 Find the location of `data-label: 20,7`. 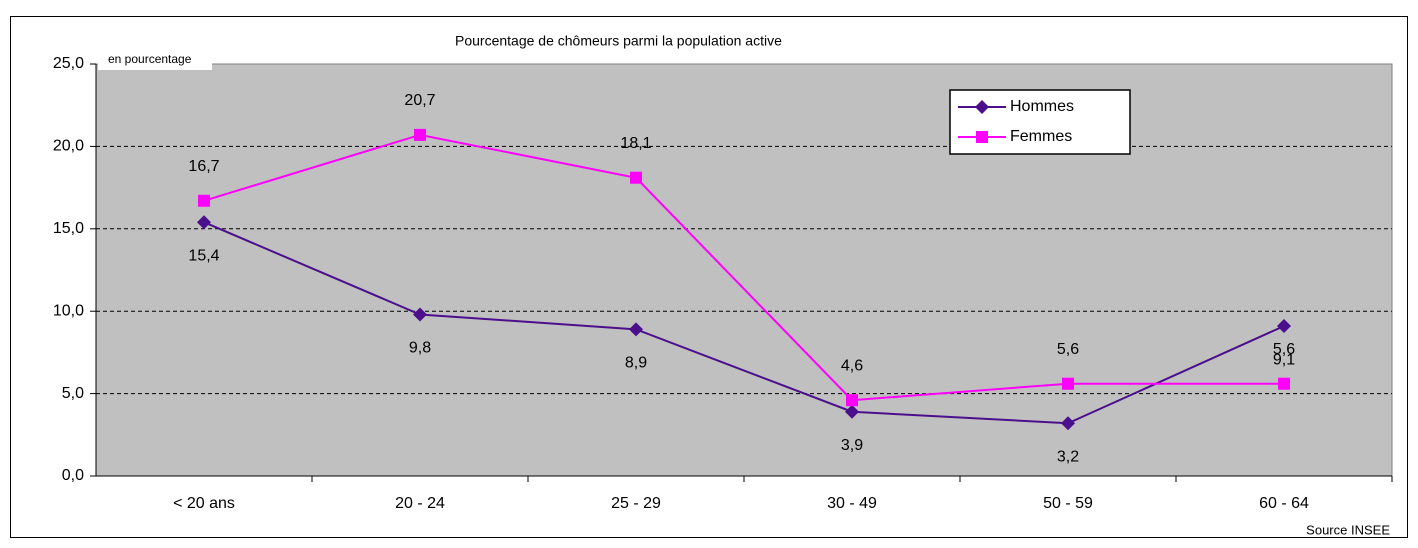

data-label: 20,7 is located at coordinates (419, 100).